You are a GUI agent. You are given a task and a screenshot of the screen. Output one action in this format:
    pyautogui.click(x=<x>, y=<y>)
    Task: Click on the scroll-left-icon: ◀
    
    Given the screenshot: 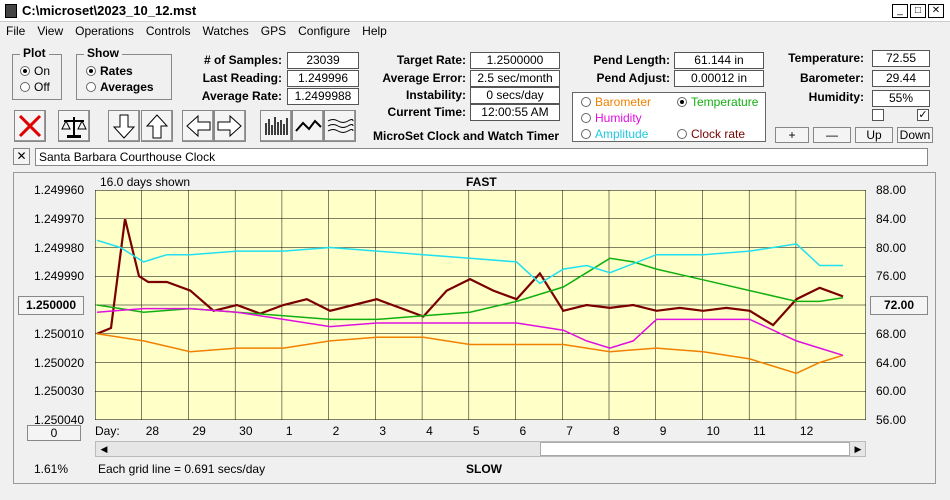 What is the action you would take?
    pyautogui.click(x=104, y=449)
    